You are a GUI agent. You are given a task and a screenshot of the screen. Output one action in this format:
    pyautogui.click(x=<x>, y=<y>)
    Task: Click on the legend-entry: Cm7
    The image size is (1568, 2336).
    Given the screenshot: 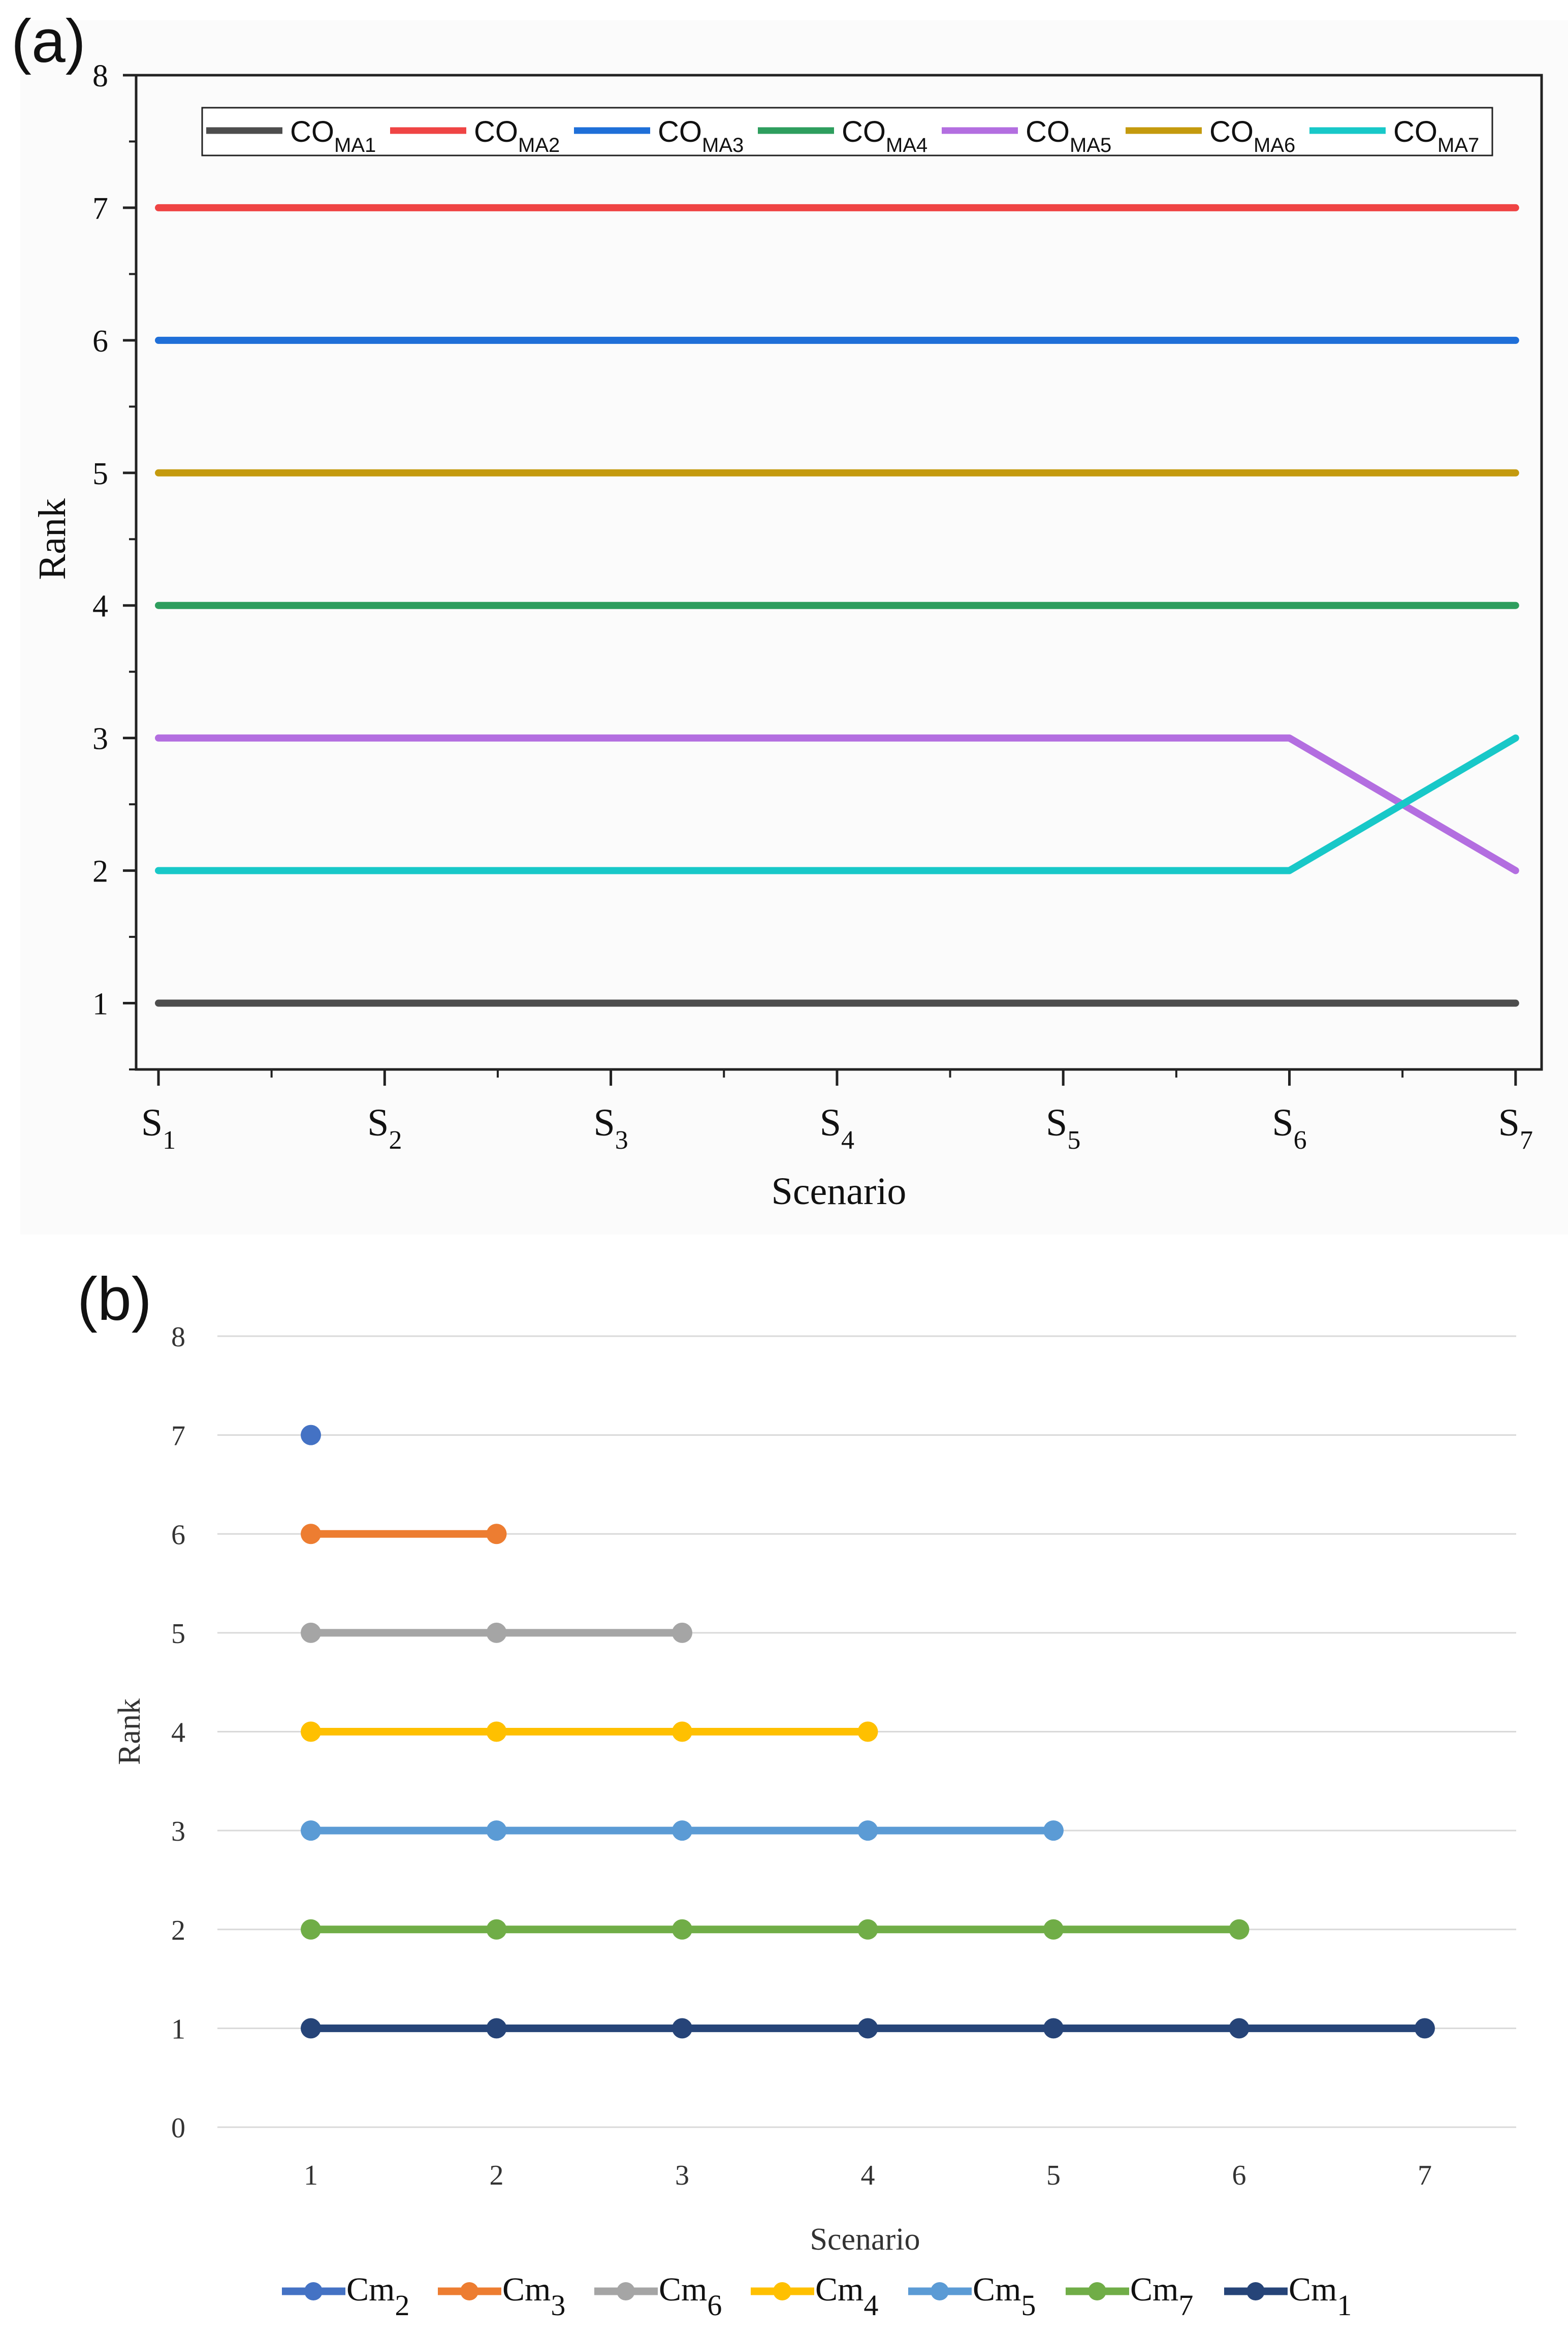 What is the action you would take?
    pyautogui.click(x=1161, y=2296)
    